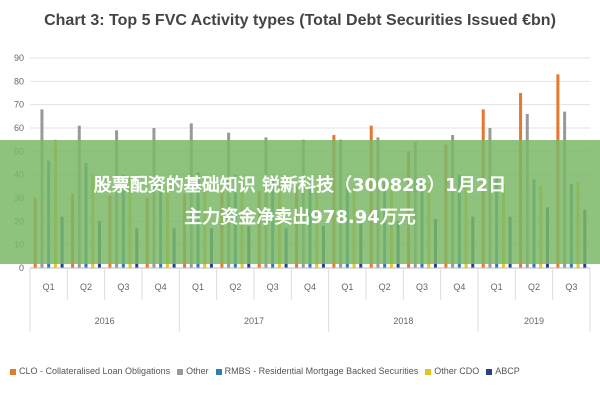 This screenshot has width=600, height=400. Describe the element at coordinates (534, 321) in the screenshot. I see `year-label: 2019` at that location.